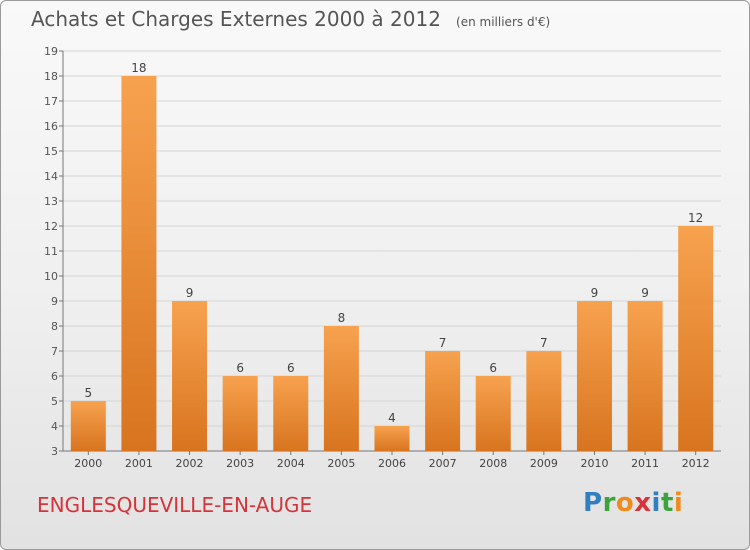 This screenshot has width=750, height=550. What do you see at coordinates (392, 418) in the screenshot?
I see `data-label: 4` at bounding box center [392, 418].